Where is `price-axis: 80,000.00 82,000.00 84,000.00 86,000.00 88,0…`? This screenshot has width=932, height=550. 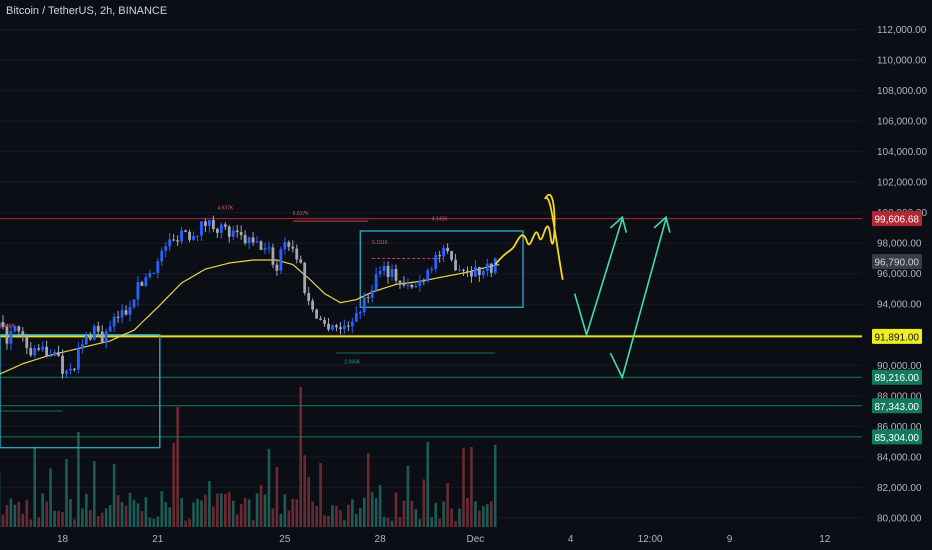
price-axis: 80,000.00 82,000.00 84,000.00 86,000.00 88,0… is located at coordinates (902, 274).